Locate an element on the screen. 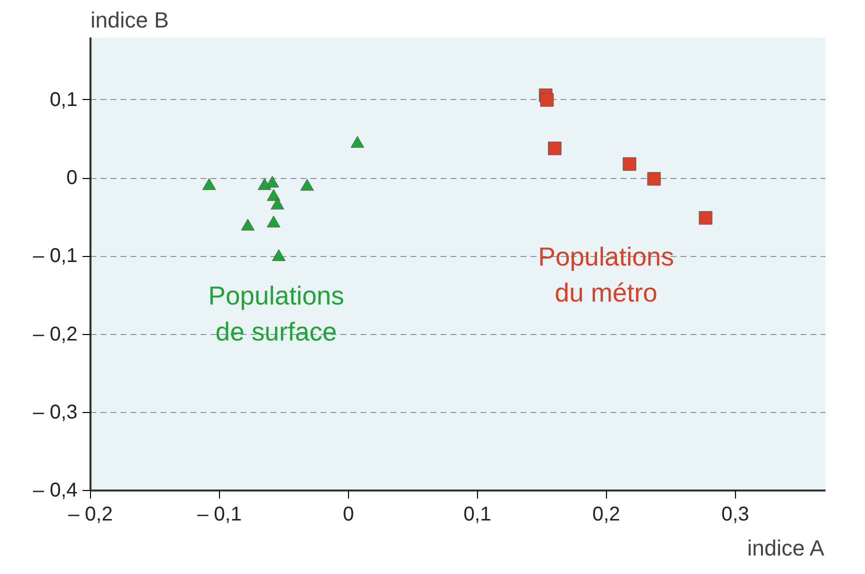  y-tick-label: – 0,3 is located at coordinates (55, 412).